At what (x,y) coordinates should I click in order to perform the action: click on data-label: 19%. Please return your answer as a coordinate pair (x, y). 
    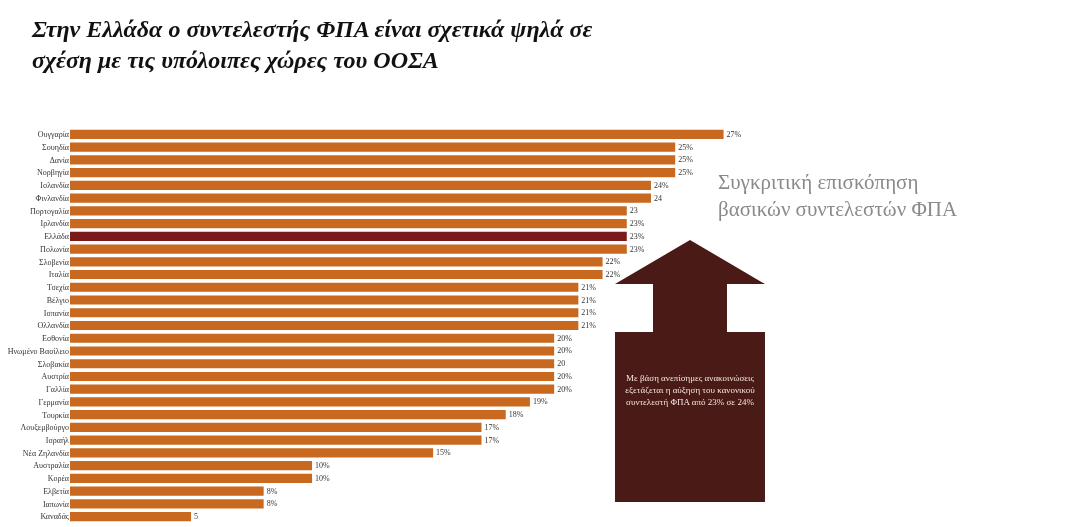
    Looking at the image, I should click on (540, 402).